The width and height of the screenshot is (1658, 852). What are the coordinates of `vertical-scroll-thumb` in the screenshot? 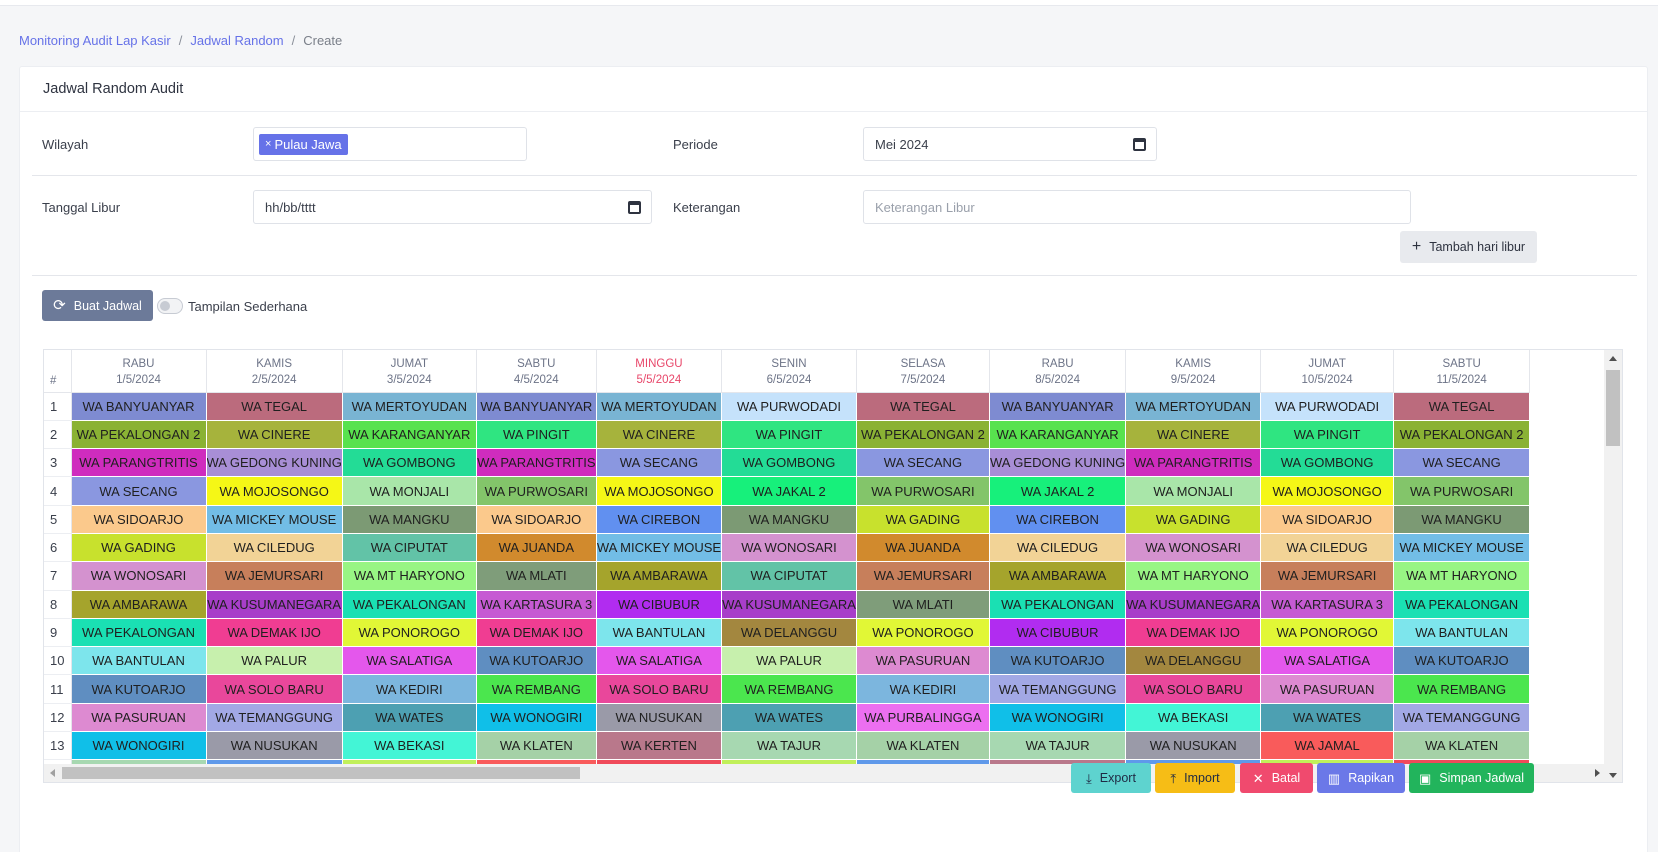 It's located at (1613, 408).